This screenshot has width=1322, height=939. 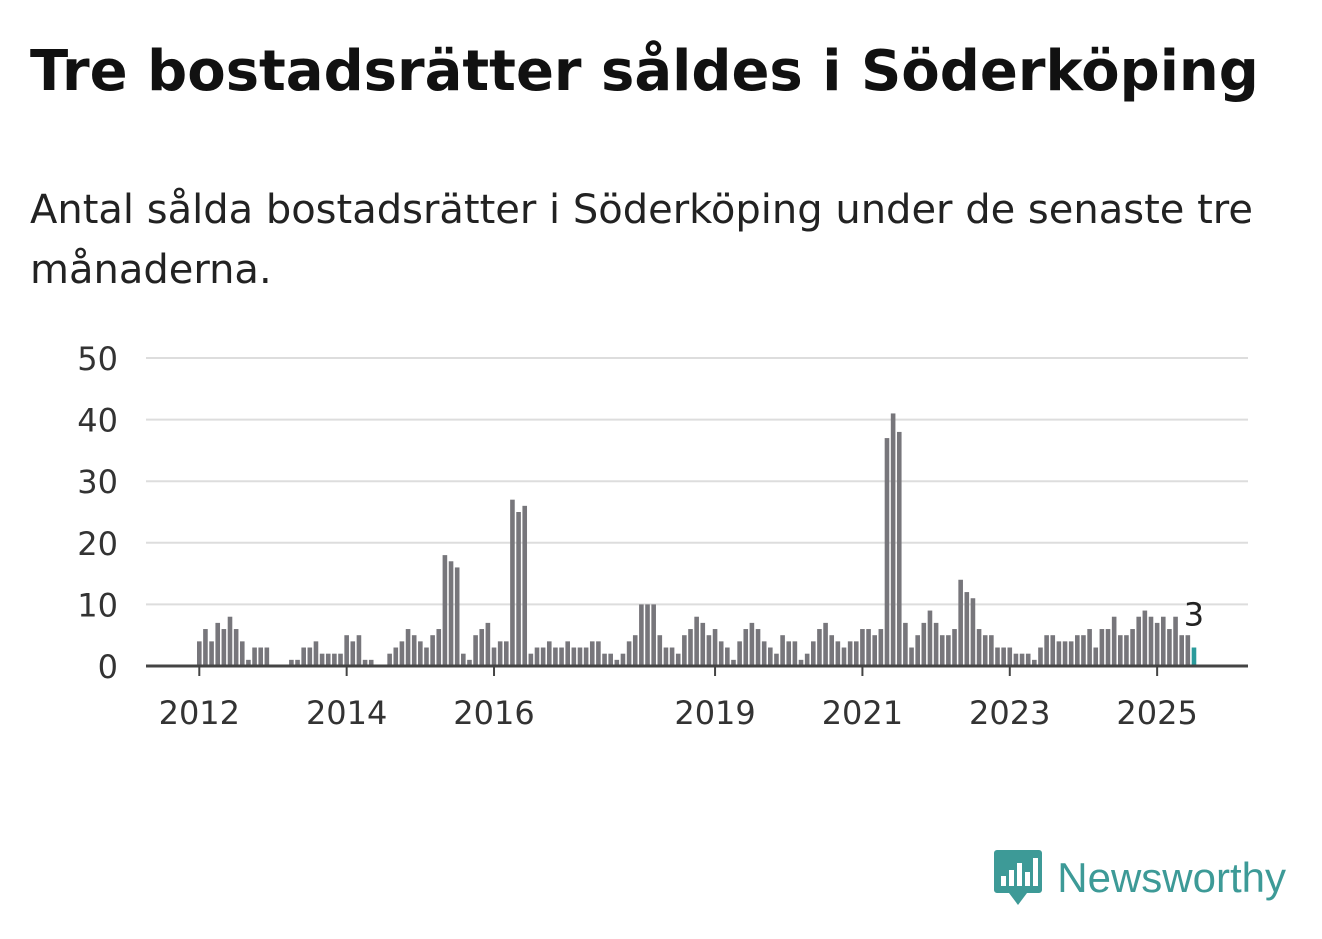 What do you see at coordinates (97, 359) in the screenshot?
I see `y-tick-label: 50` at bounding box center [97, 359].